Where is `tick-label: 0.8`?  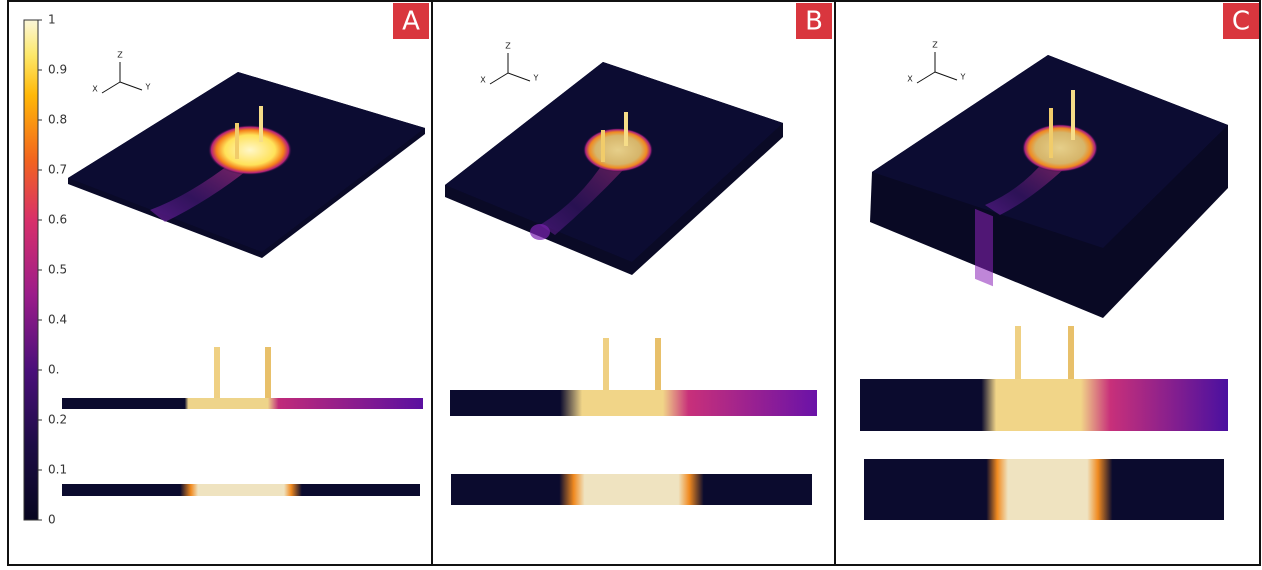 tick-label: 0.8 is located at coordinates (57, 120).